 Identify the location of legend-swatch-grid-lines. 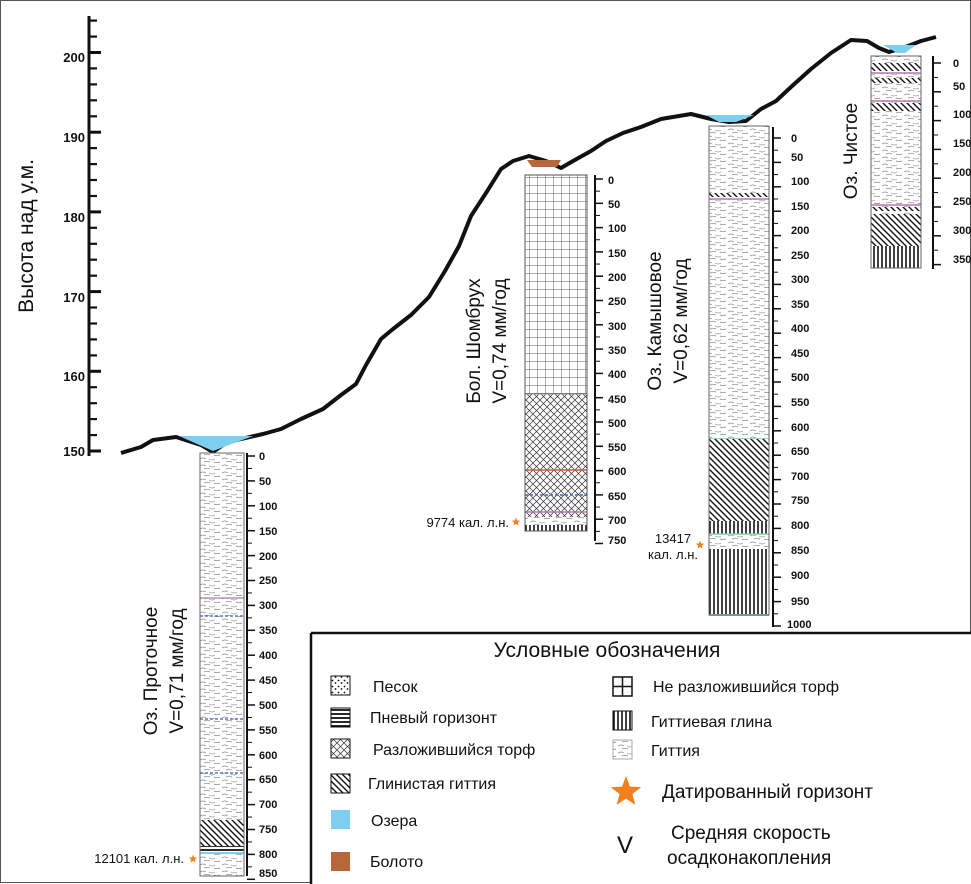
(622, 686).